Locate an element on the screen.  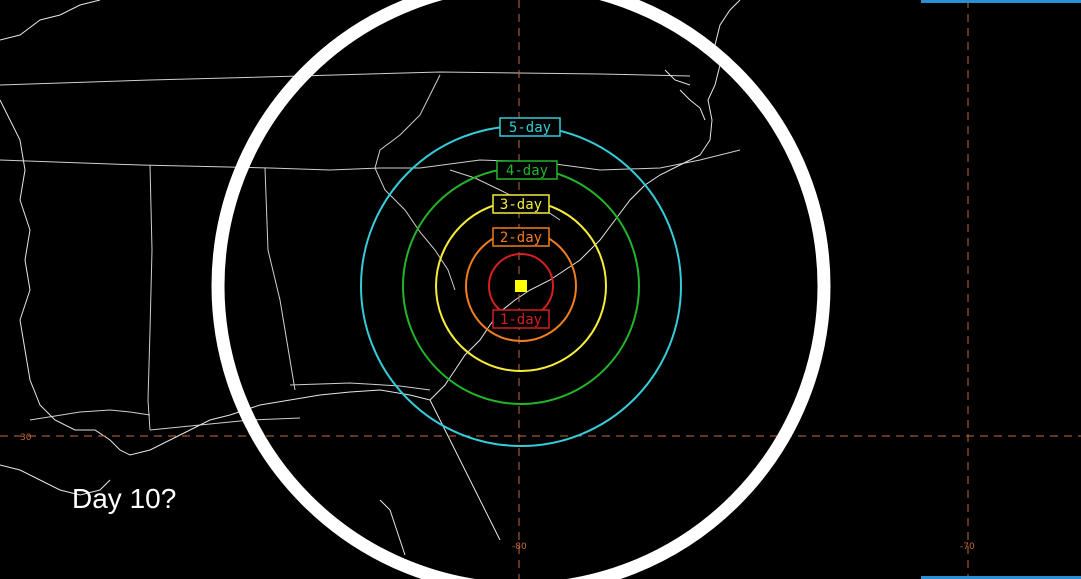
svg-text: 1-day is located at coordinates (521, 320).